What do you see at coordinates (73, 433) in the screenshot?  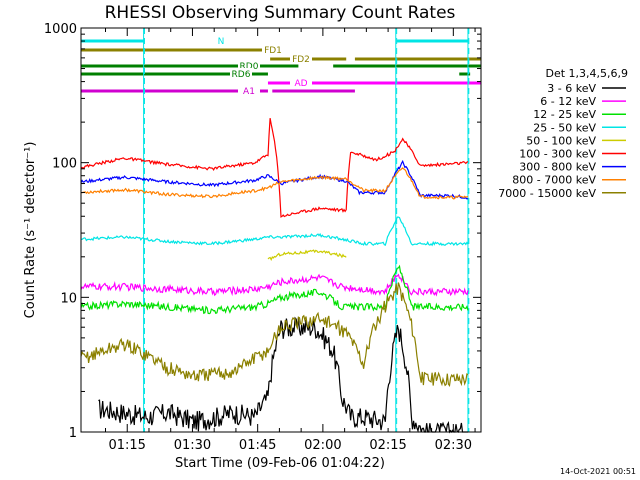 I see `y-tick-label: 1` at bounding box center [73, 433].